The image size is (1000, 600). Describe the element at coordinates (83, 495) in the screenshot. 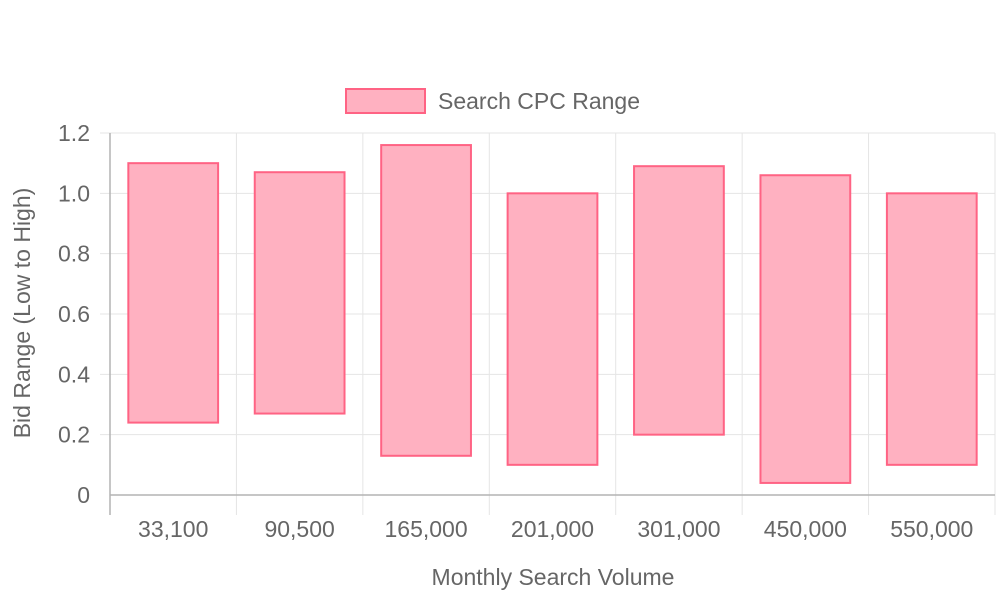

I see `y-tick-label: 0` at that location.